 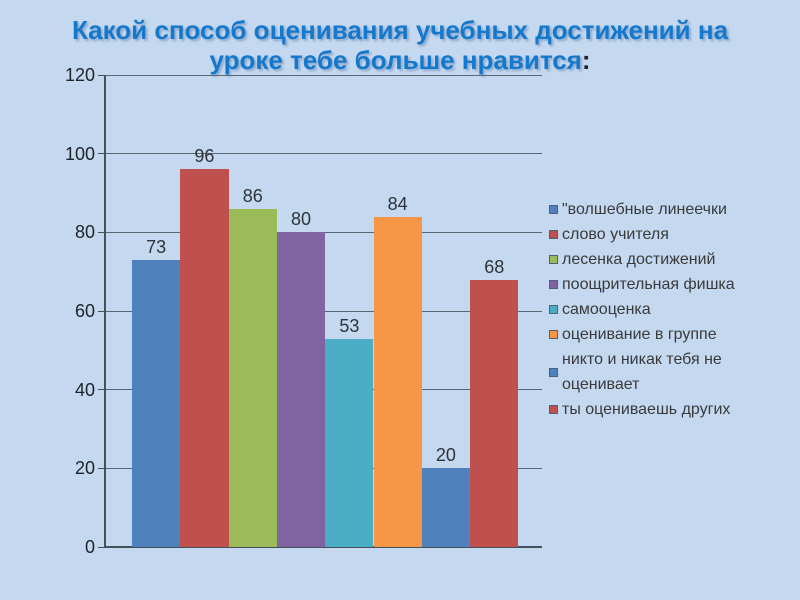 What do you see at coordinates (674, 234) in the screenshot?
I see `legend-item: слово учителя` at bounding box center [674, 234].